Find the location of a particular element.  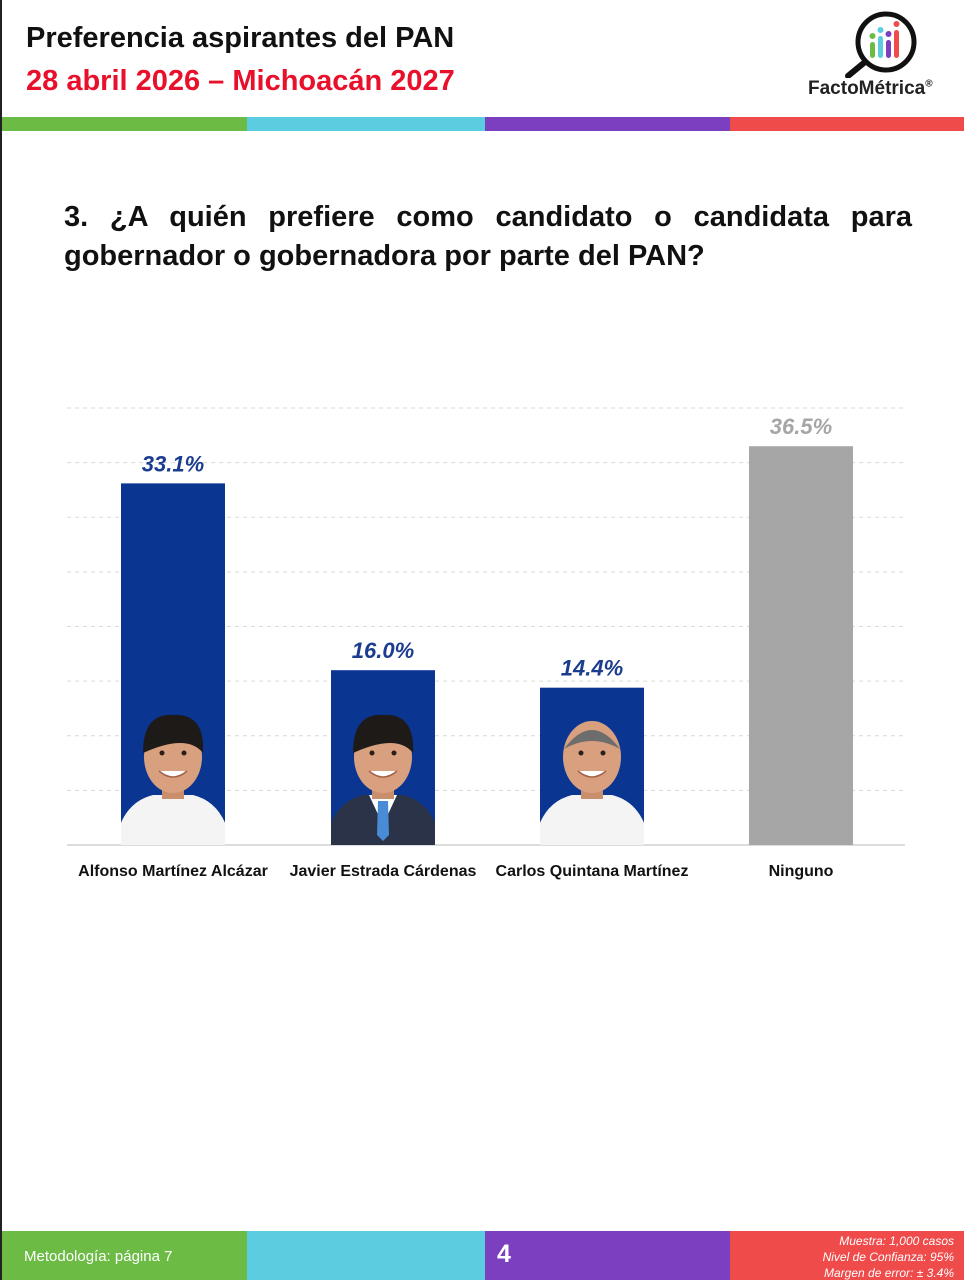

category-label: Carlos Quintana Martínez is located at coordinates (592, 871).